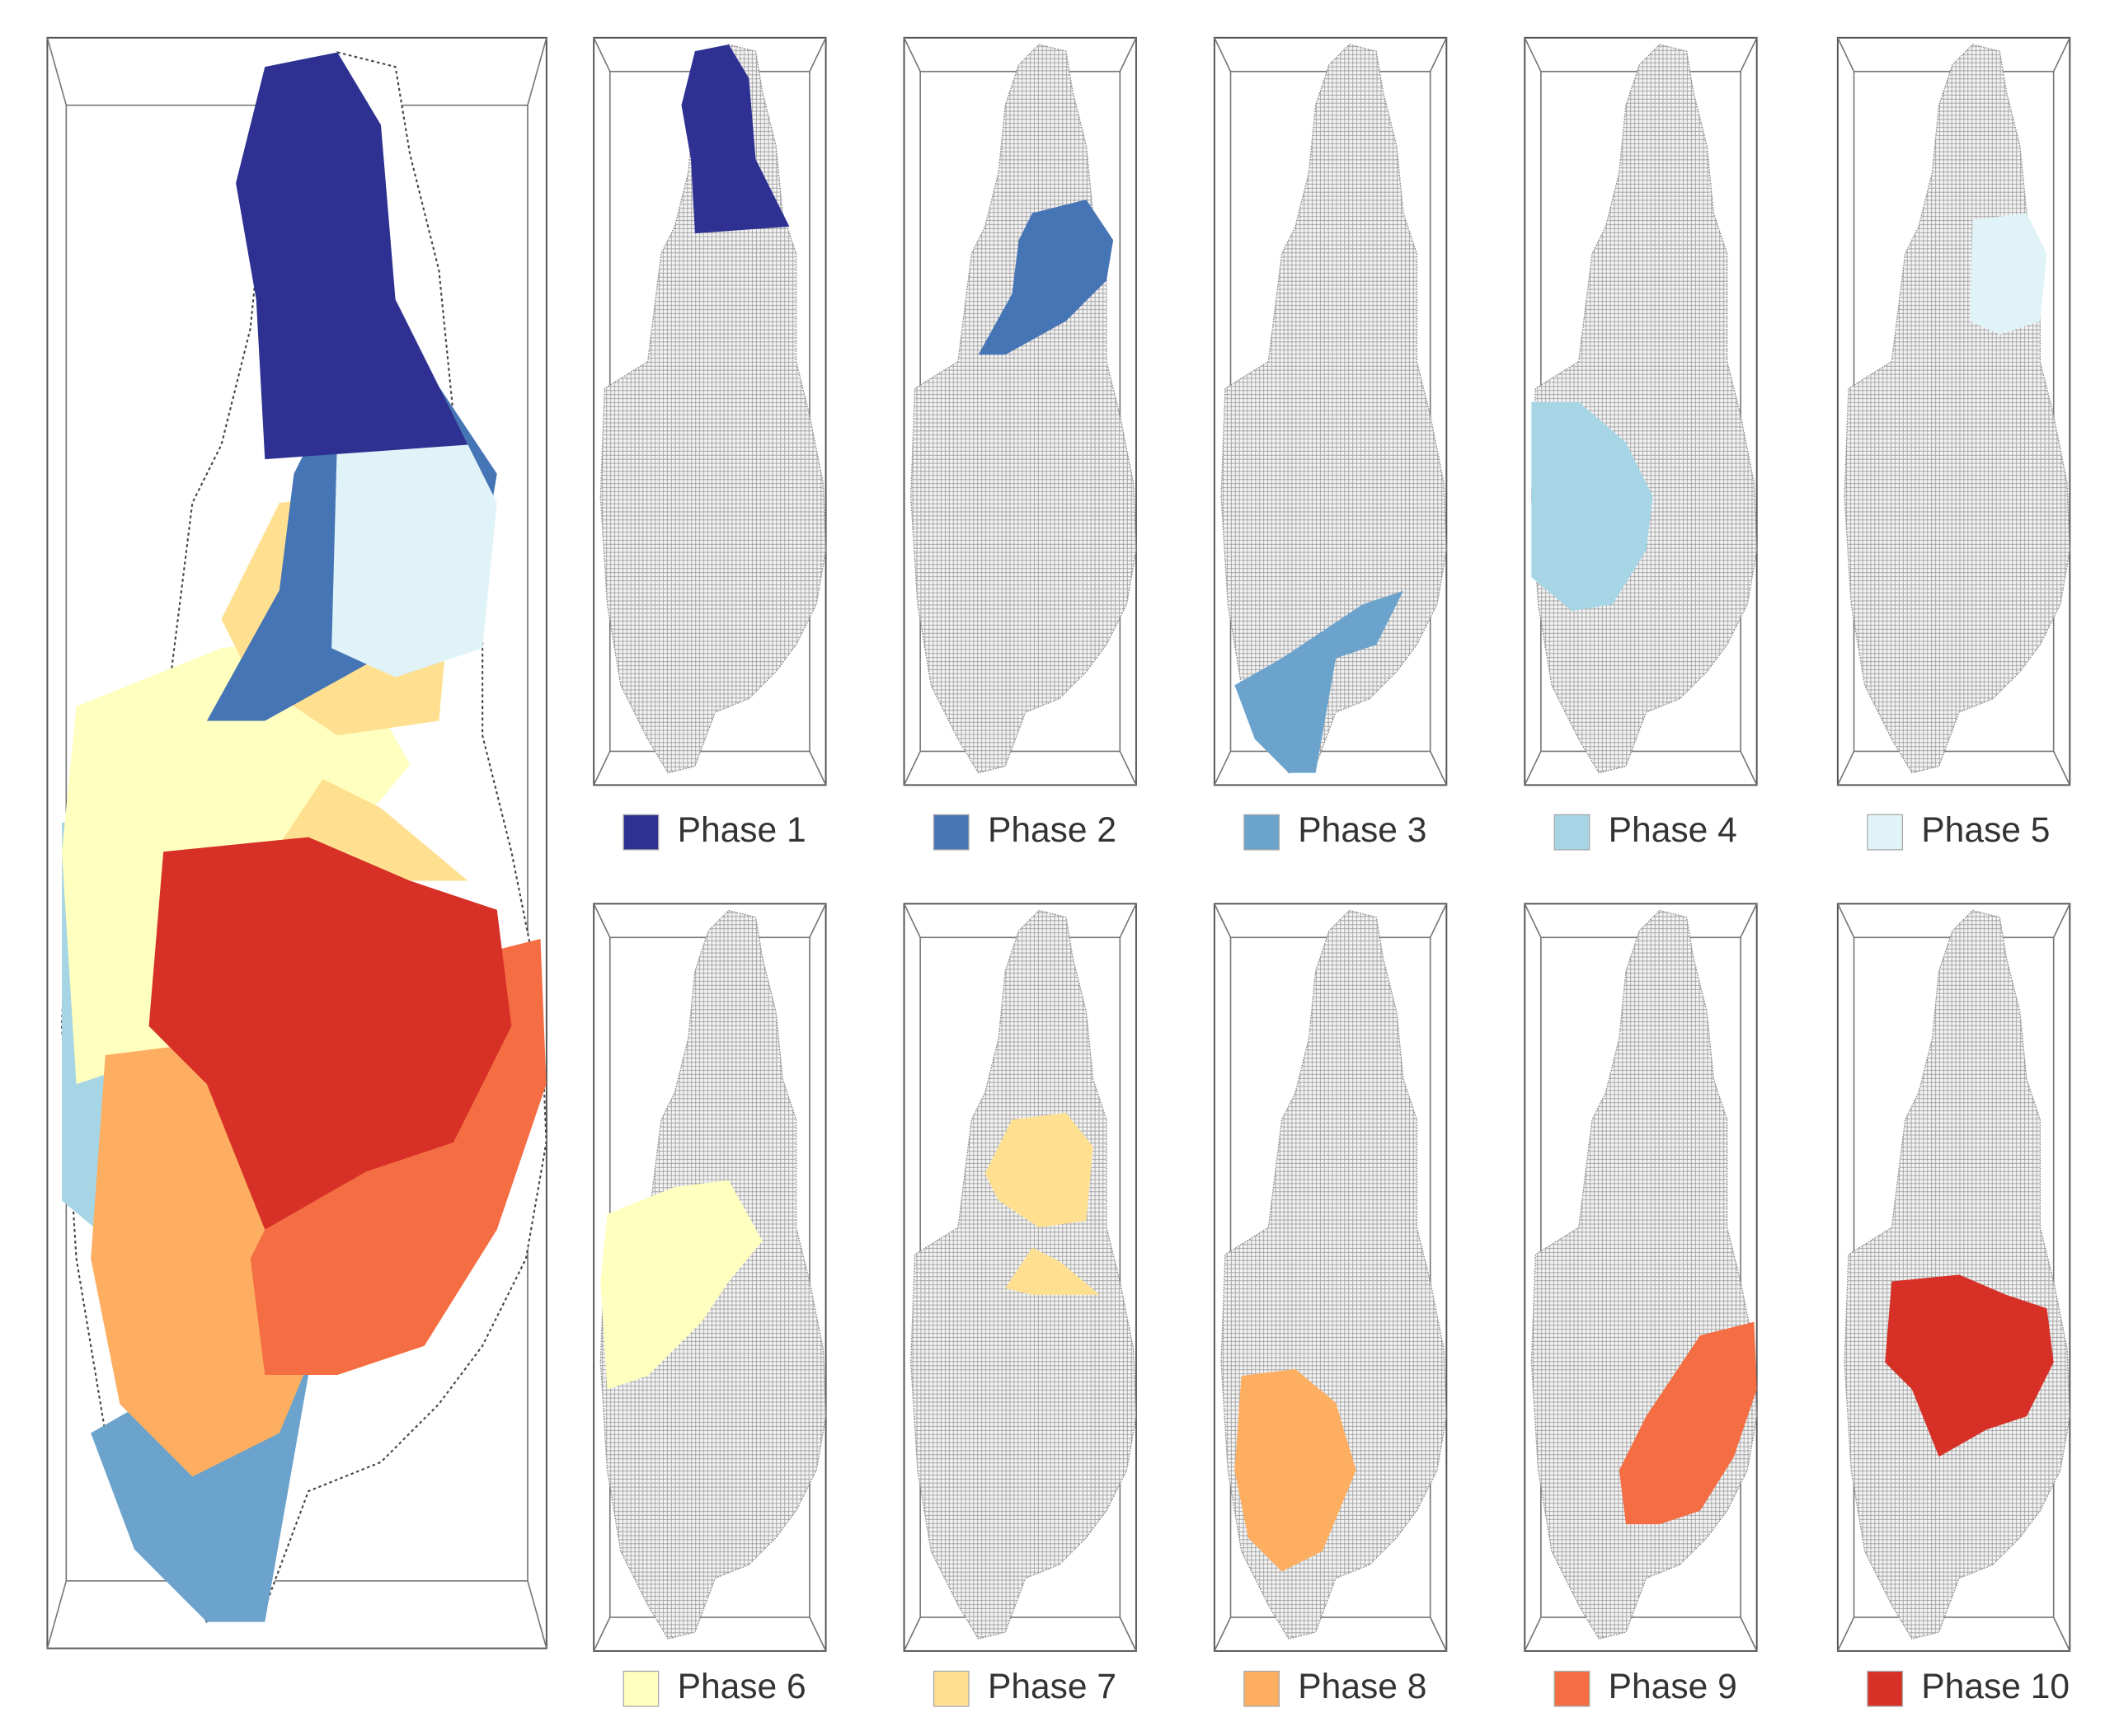 The width and height of the screenshot is (2105, 1736). Describe the element at coordinates (1052, 1686) in the screenshot. I see `legend-label: Phase 7` at that location.